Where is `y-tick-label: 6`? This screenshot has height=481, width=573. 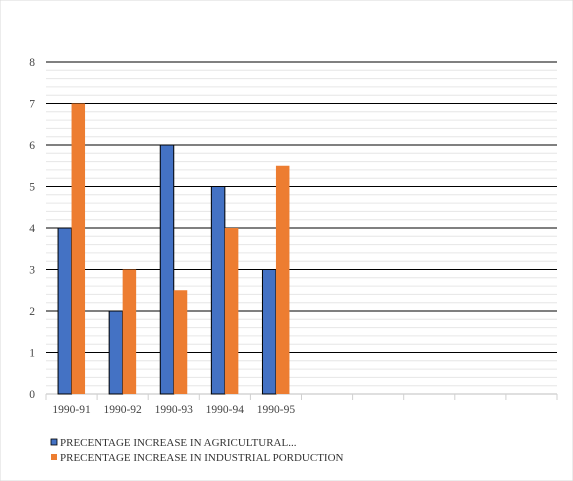
y-tick-label: 6 is located at coordinates (32, 146).